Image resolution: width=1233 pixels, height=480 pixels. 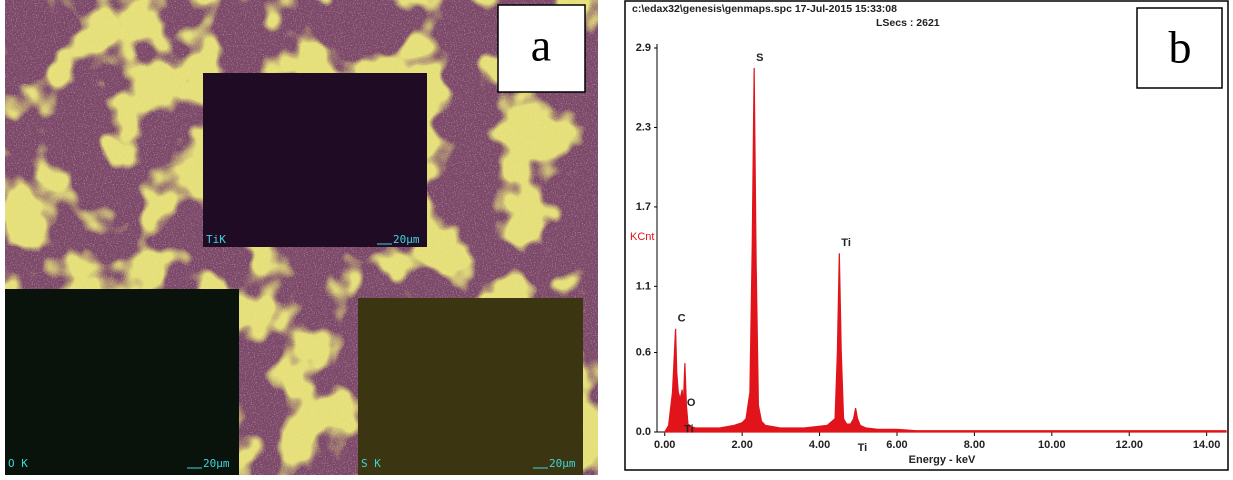 What do you see at coordinates (371, 463) in the screenshot?
I see `map-element-label: S K` at bounding box center [371, 463].